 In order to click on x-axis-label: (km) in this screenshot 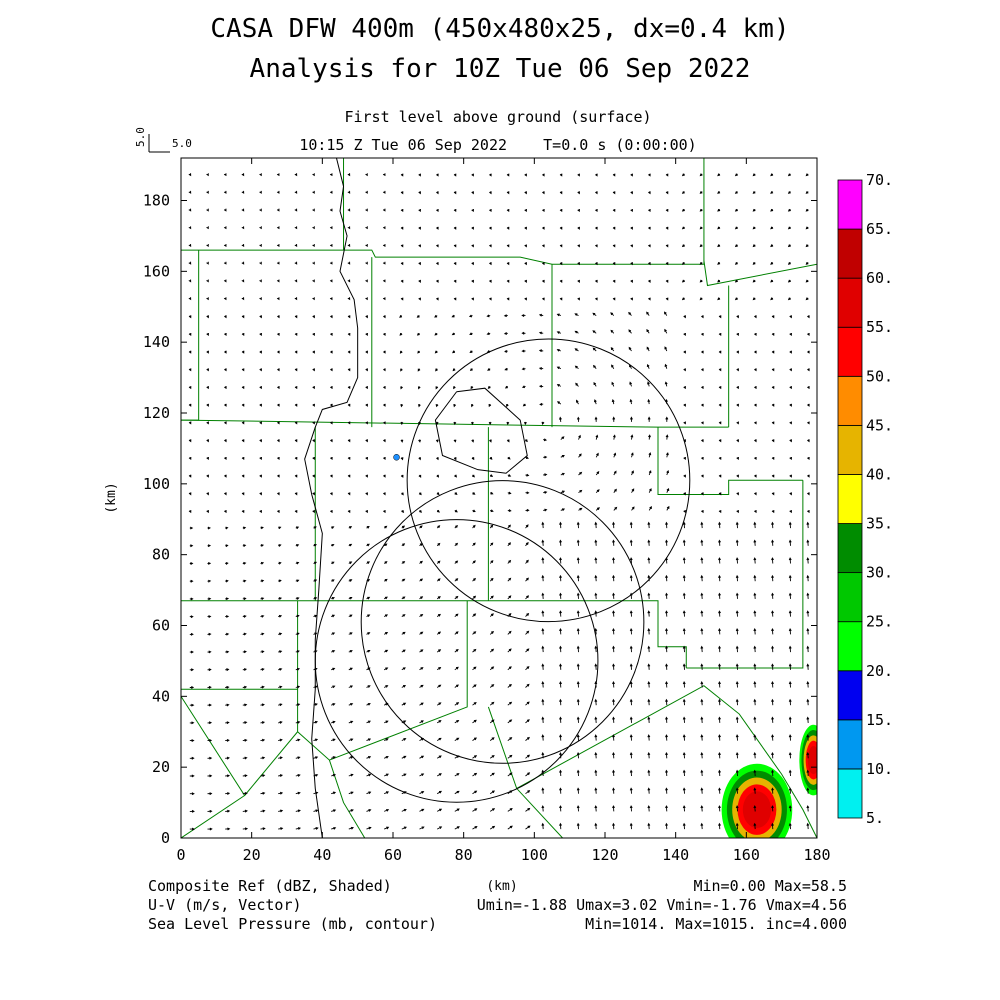, I will do `click(501, 886)`.